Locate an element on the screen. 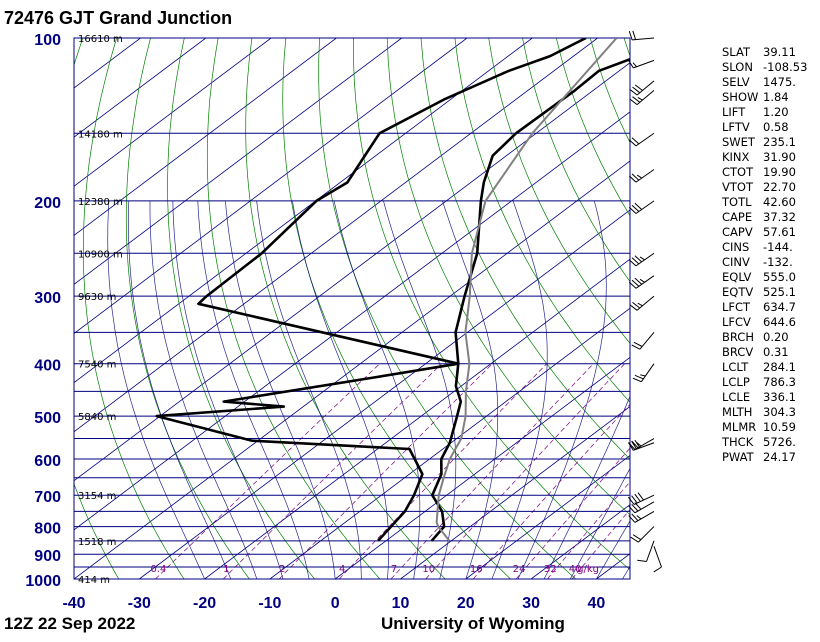 Image resolution: width=820 pixels, height=642 pixels. index-row: SLON -108.53 is located at coordinates (764, 67).